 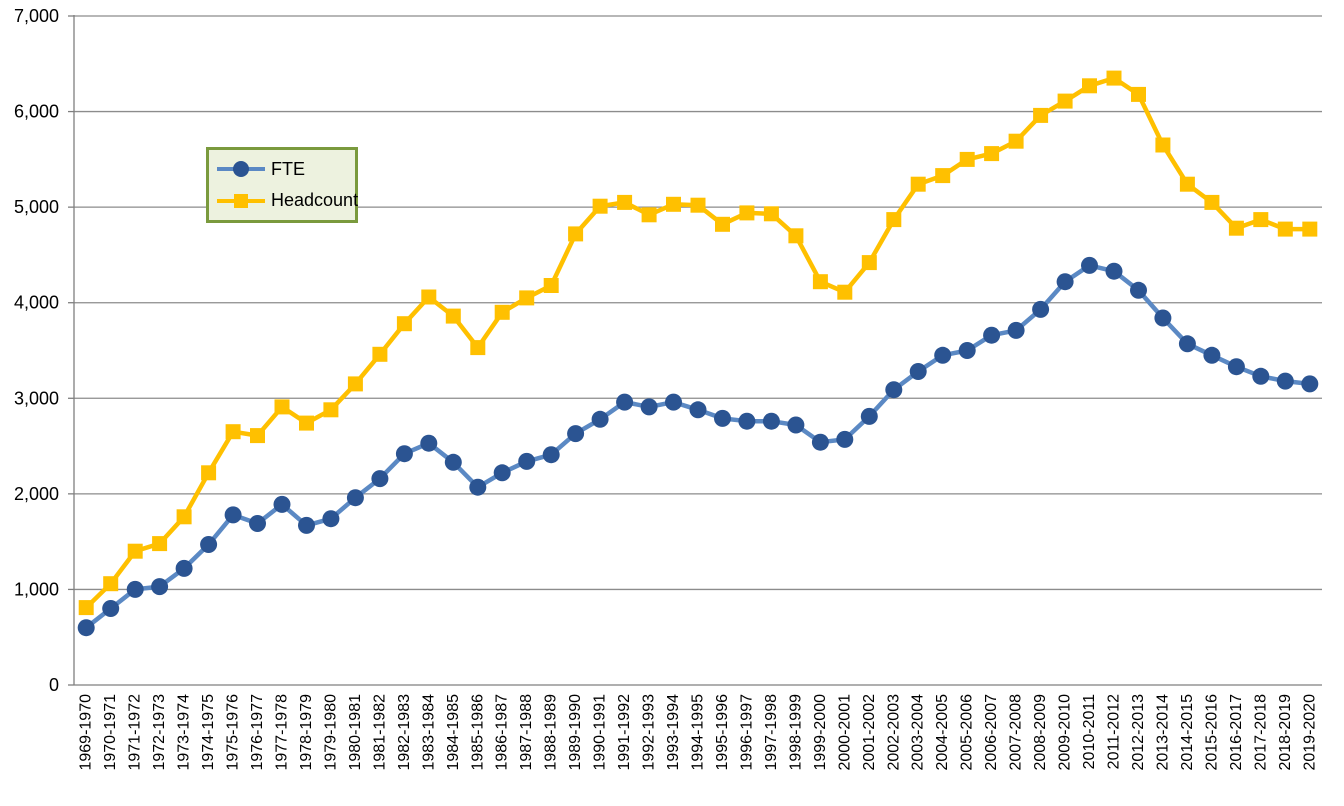 What do you see at coordinates (1089, 731) in the screenshot?
I see `x-tick-label: 2010-2011` at bounding box center [1089, 731].